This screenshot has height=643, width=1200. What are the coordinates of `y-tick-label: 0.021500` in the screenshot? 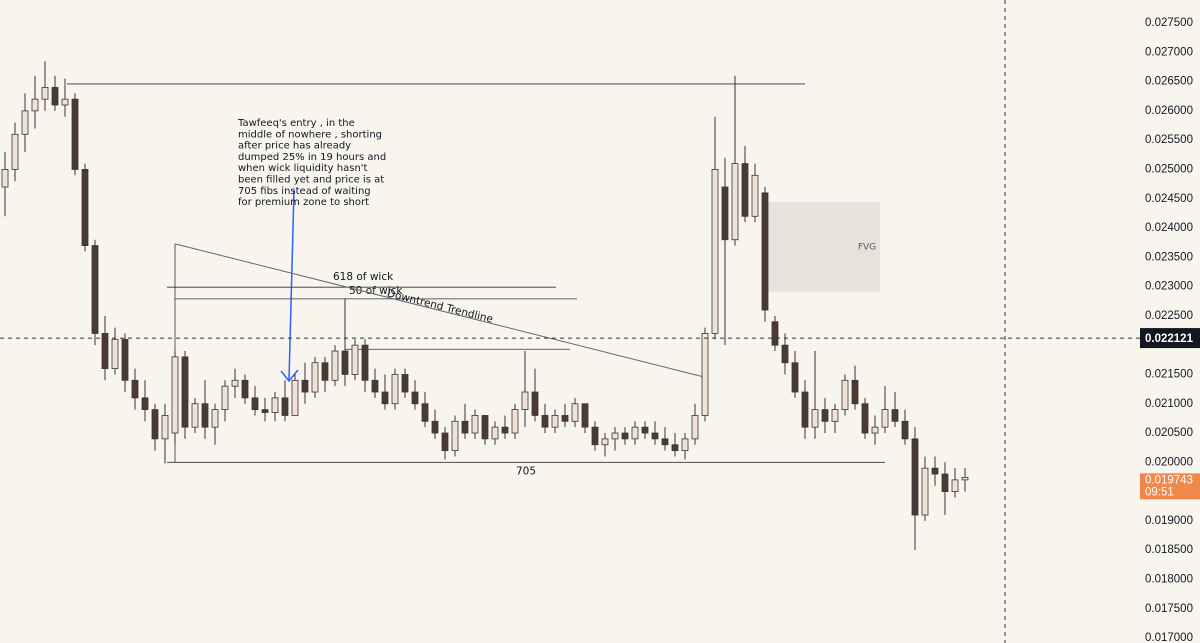 It's located at (1169, 374).